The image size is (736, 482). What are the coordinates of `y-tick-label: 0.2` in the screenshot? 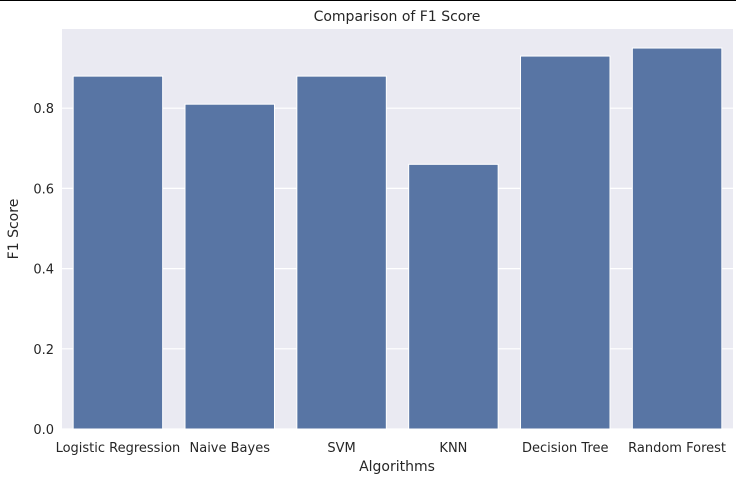 It's located at (43, 350).